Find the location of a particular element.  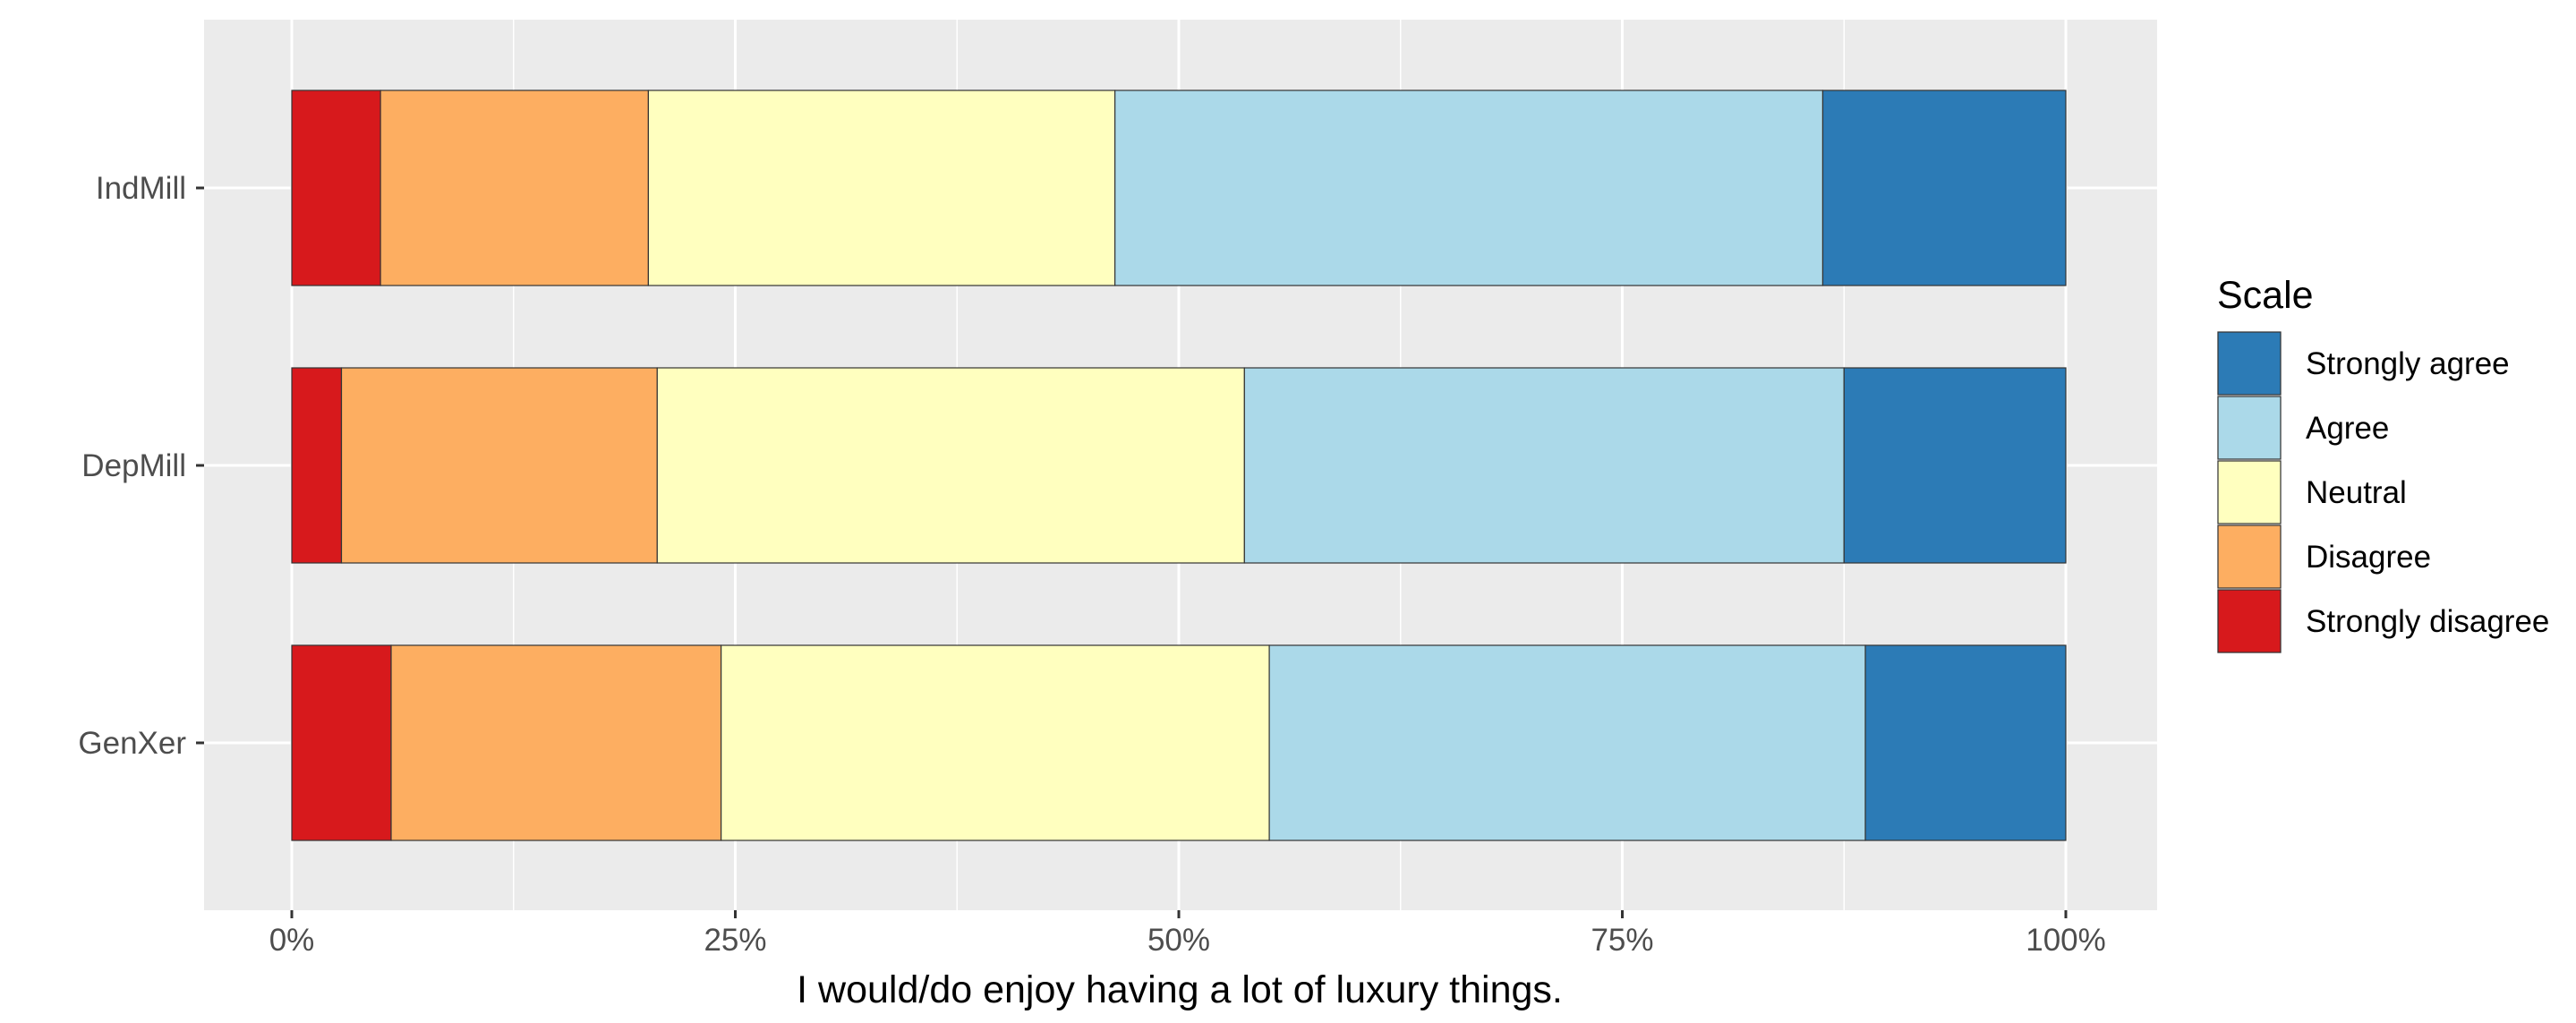

x-axis-tick-label: 75% is located at coordinates (1622, 940).